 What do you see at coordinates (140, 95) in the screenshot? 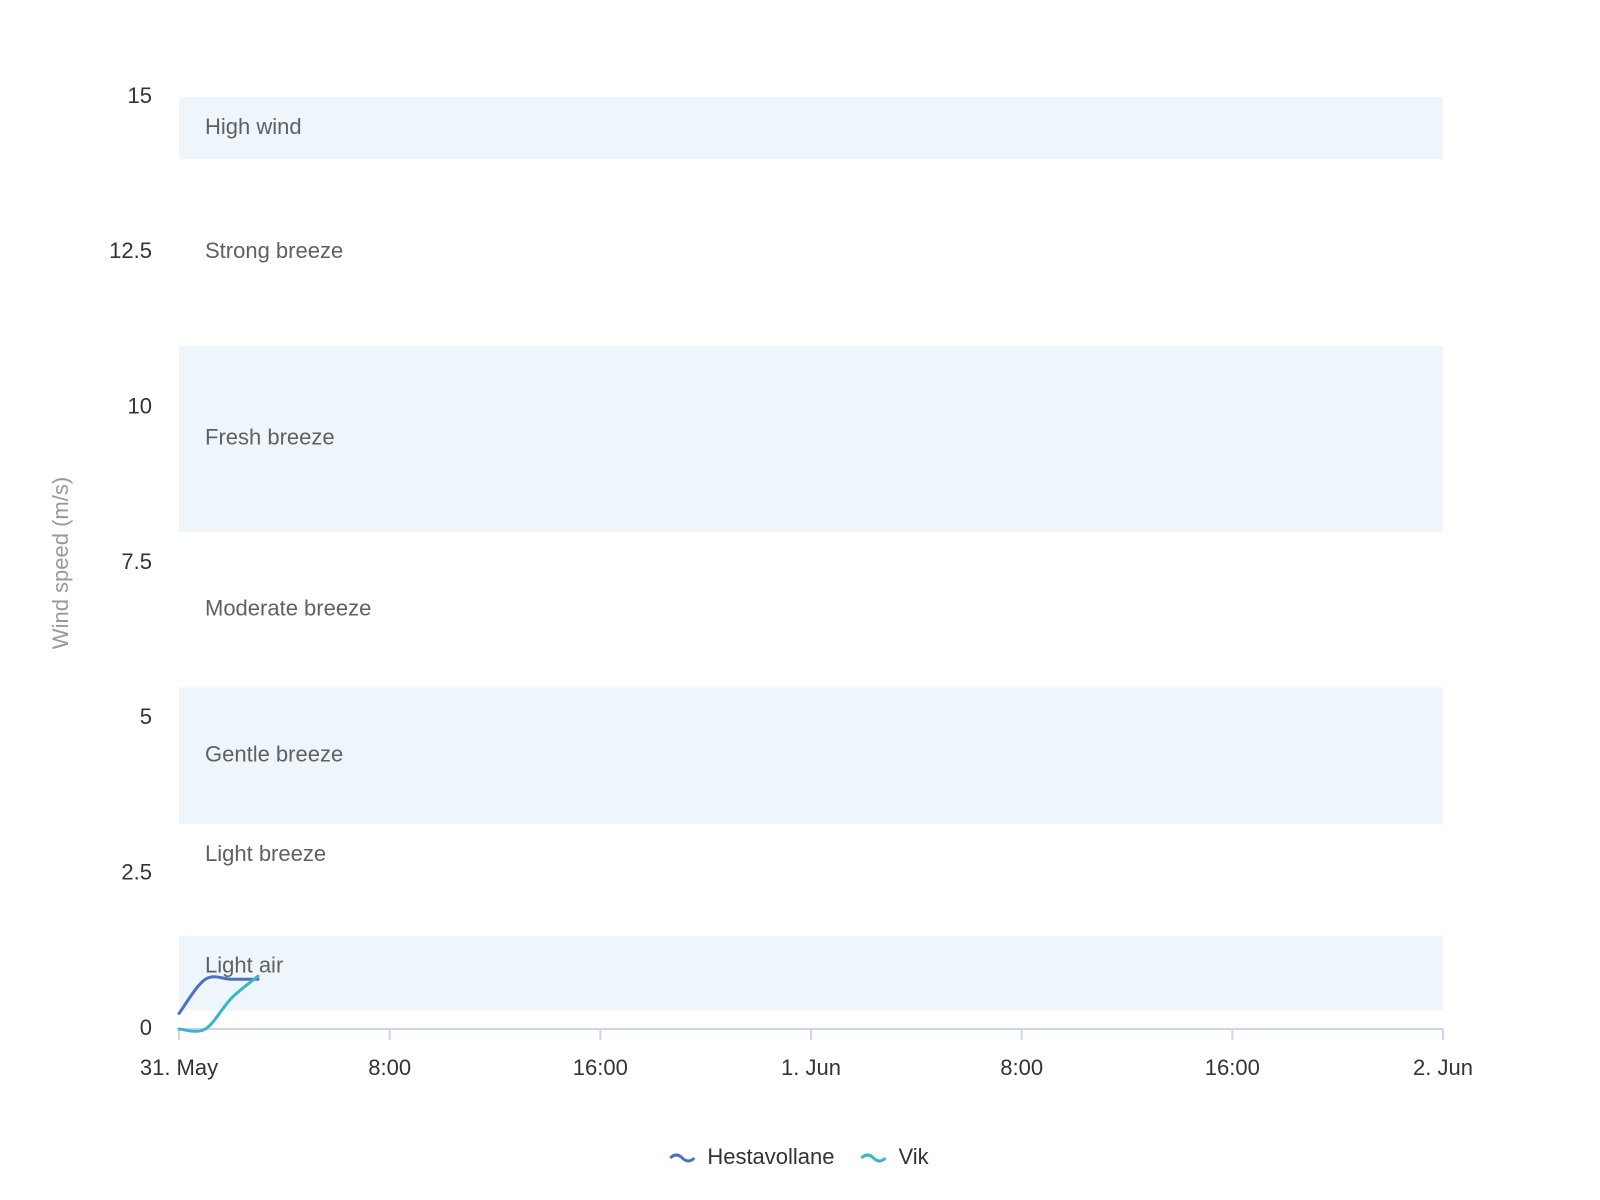
I see `y-tick-label: 15` at bounding box center [140, 95].